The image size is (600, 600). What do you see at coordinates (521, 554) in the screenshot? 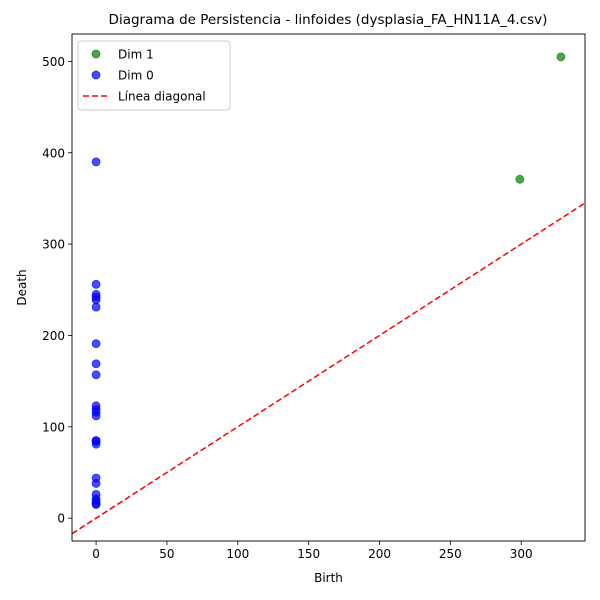
I see `x-tick-label-300: 300` at bounding box center [521, 554].